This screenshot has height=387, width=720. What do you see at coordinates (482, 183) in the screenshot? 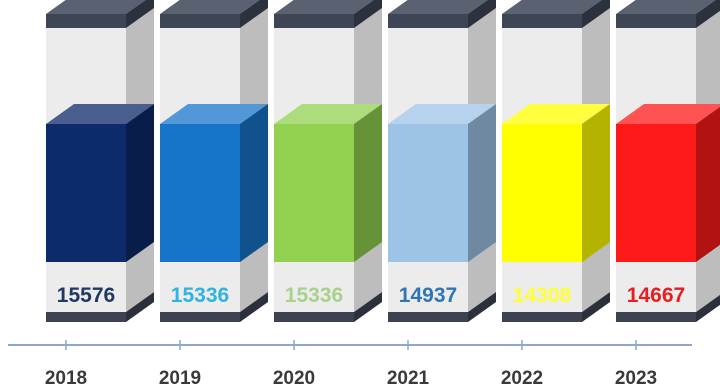
I see `bar-2021-side` at bounding box center [482, 183].